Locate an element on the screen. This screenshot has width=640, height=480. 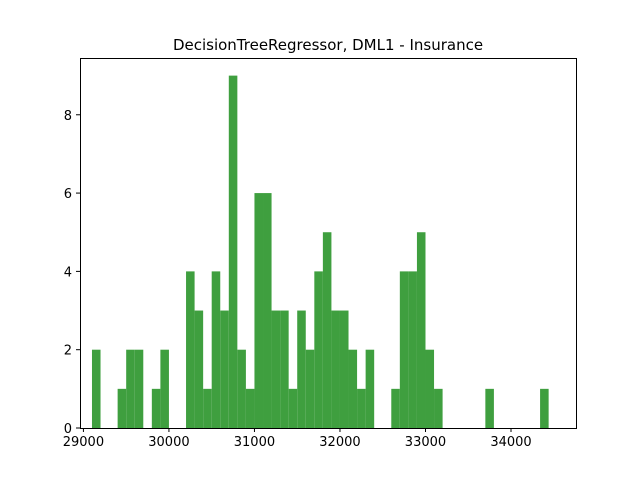
y-axis: 0 2 4 6 8 is located at coordinates (72, 273).